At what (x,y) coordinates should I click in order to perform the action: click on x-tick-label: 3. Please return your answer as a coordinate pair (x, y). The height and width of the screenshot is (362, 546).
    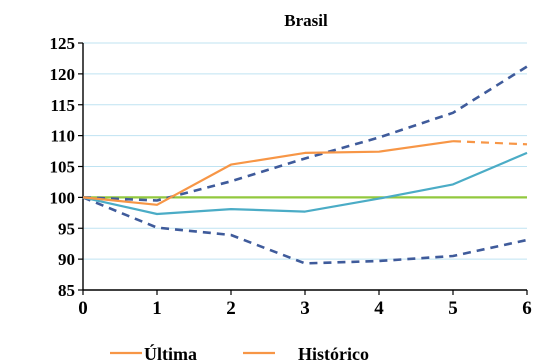
    Looking at the image, I should click on (305, 308).